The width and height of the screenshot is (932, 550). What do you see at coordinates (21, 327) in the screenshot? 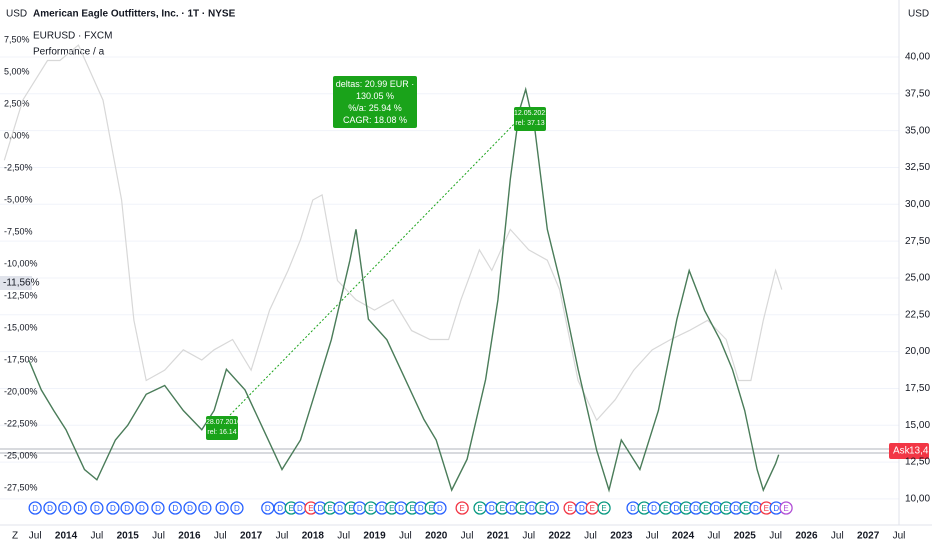
I see `y-tick-label: -15,00%` at bounding box center [21, 327].